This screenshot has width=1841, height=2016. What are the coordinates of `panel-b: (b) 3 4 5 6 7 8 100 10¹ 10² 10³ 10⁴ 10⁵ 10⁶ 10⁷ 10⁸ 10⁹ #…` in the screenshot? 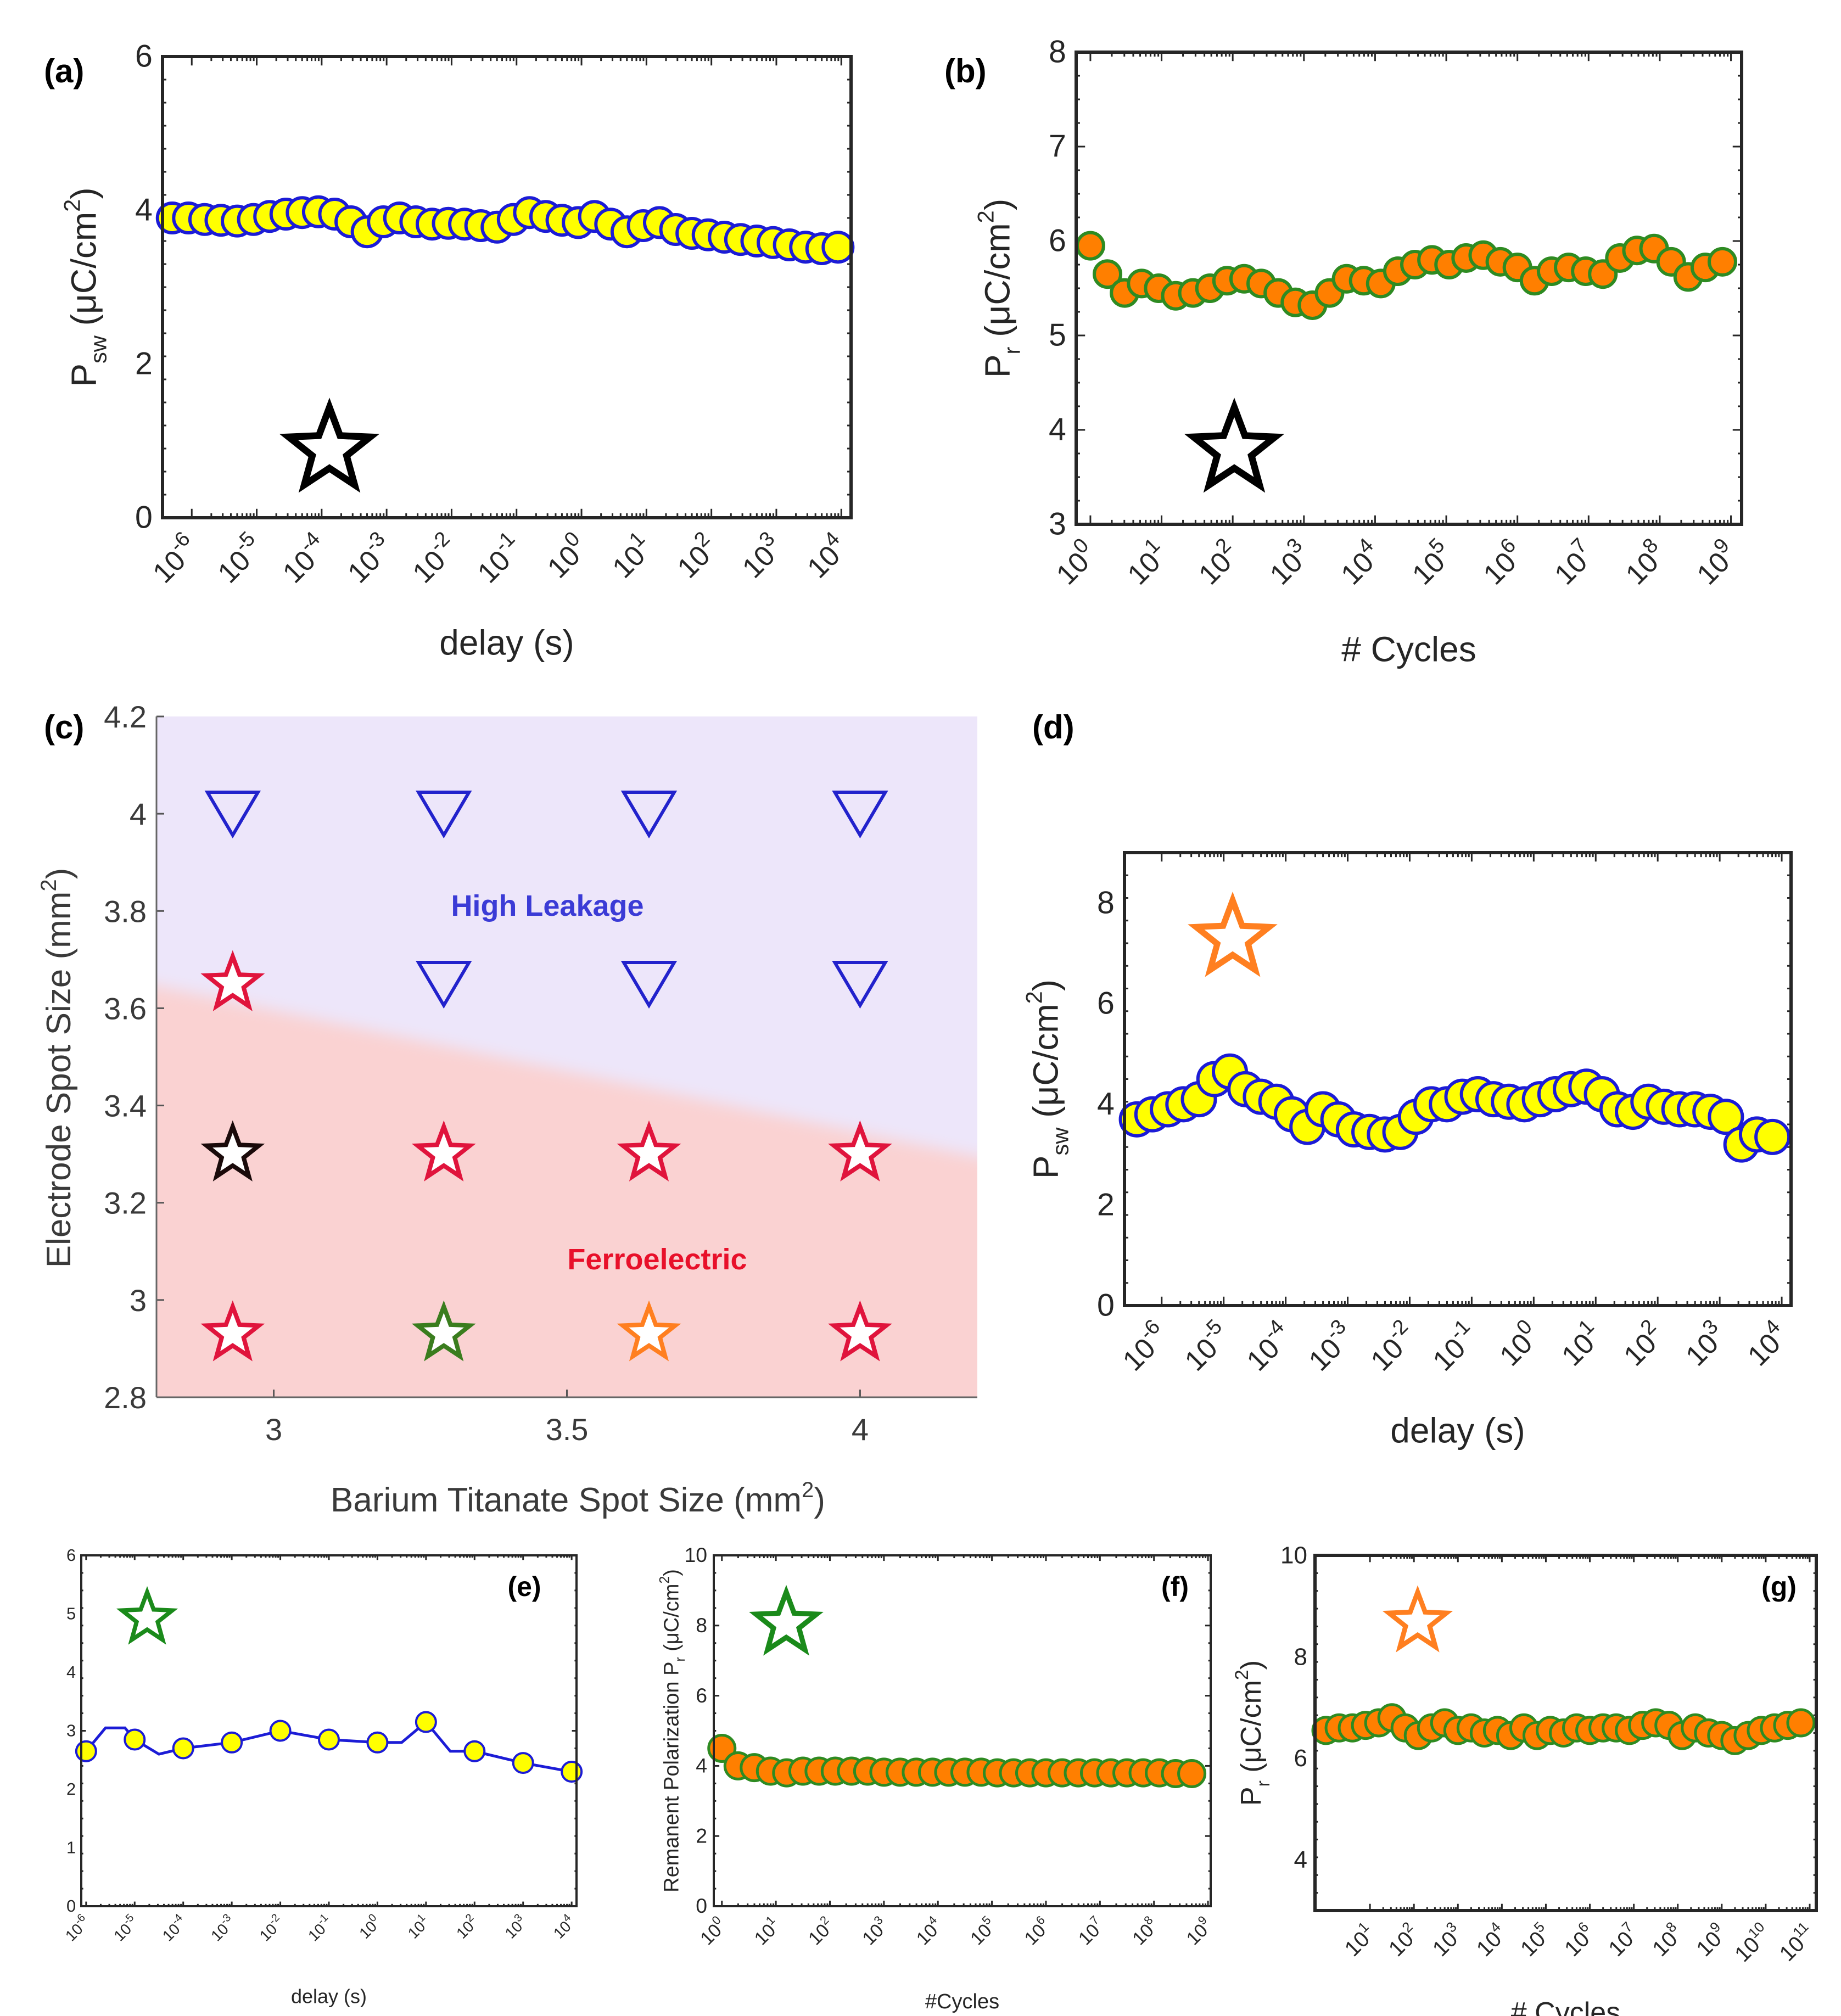 It's located at (1343, 352).